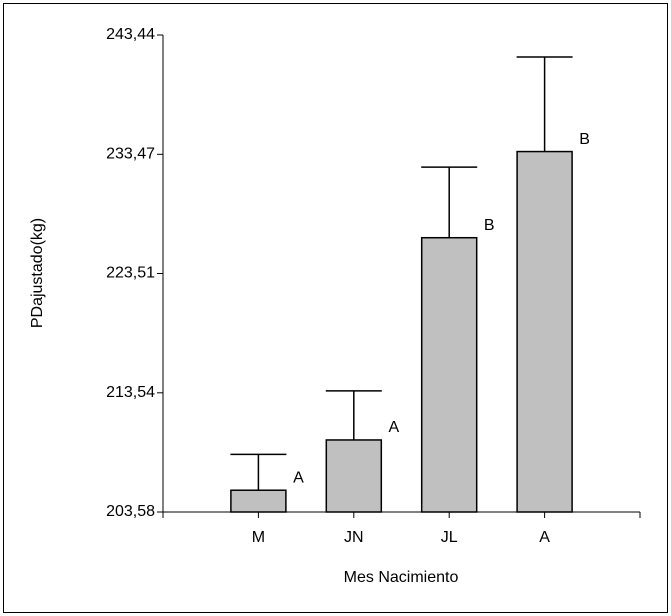 This screenshot has height=616, width=671. I want to click on x-tick-label: A, so click(544, 537).